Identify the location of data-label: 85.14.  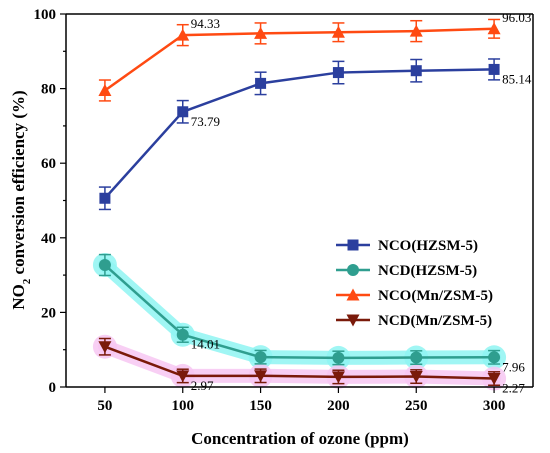
(517, 78).